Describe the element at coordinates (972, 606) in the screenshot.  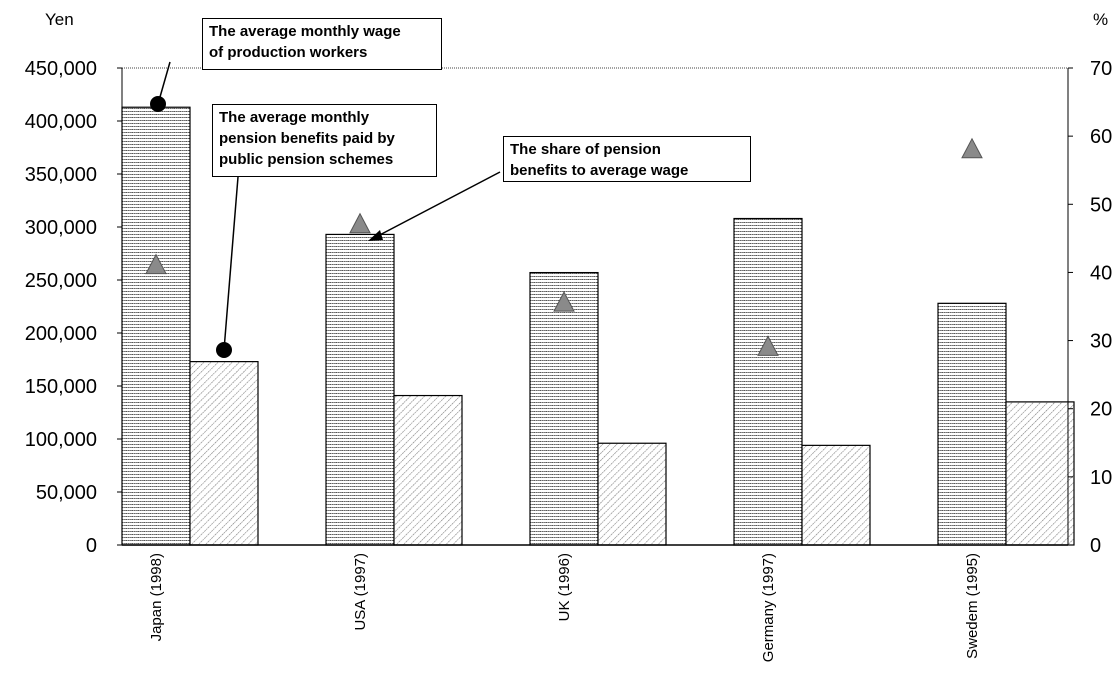
I see `category-label: Swedem (1995)` at that location.